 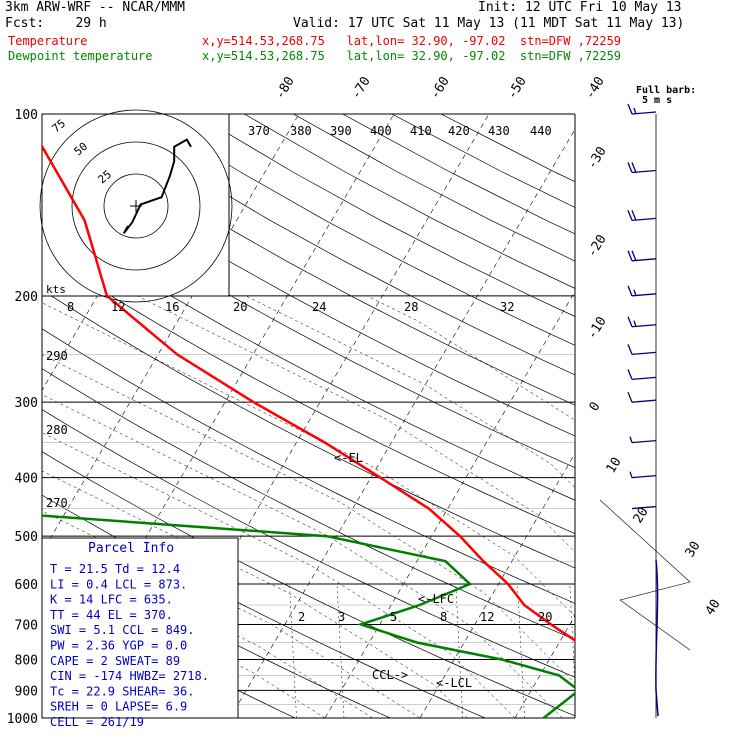 I want to click on barb-legend-units: 5 m s, so click(x=657, y=100).